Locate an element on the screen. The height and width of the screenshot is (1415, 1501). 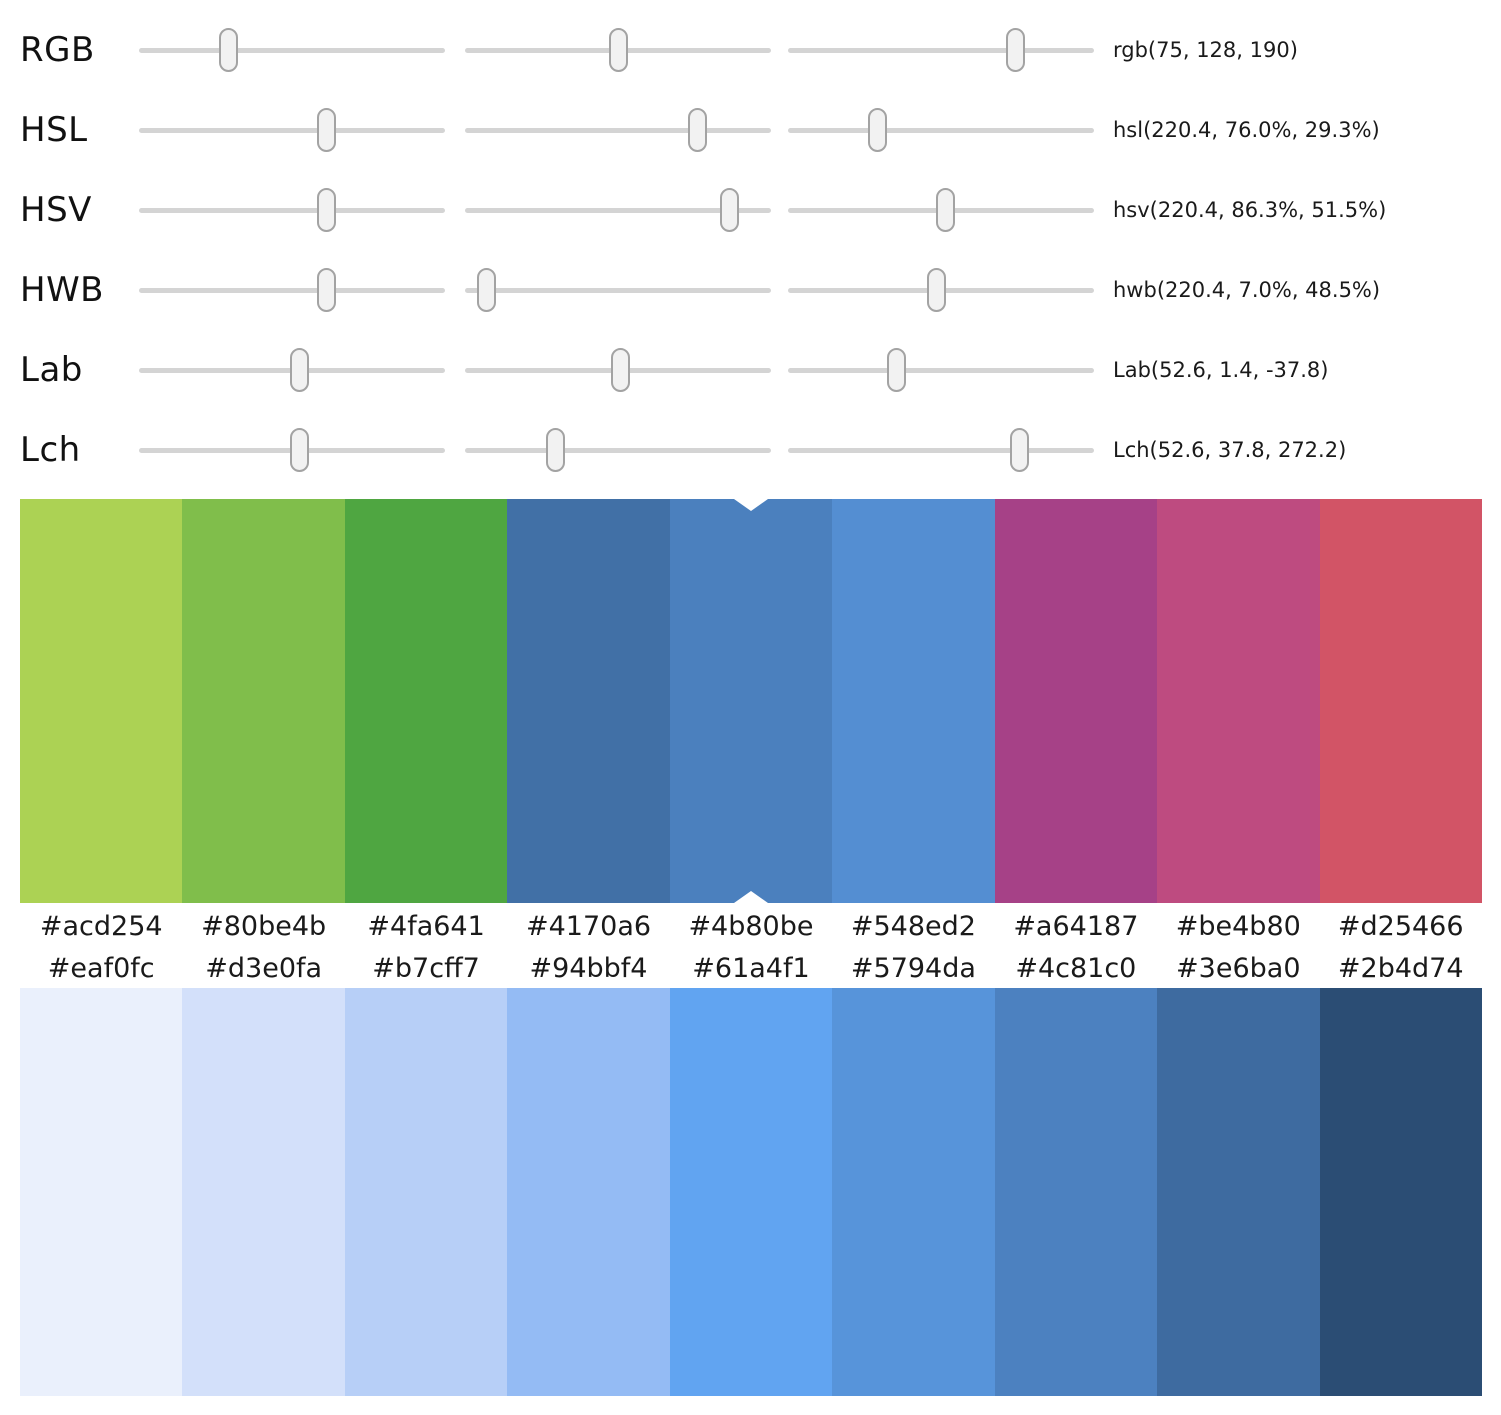
lab-b-slider-track is located at coordinates (941, 370).